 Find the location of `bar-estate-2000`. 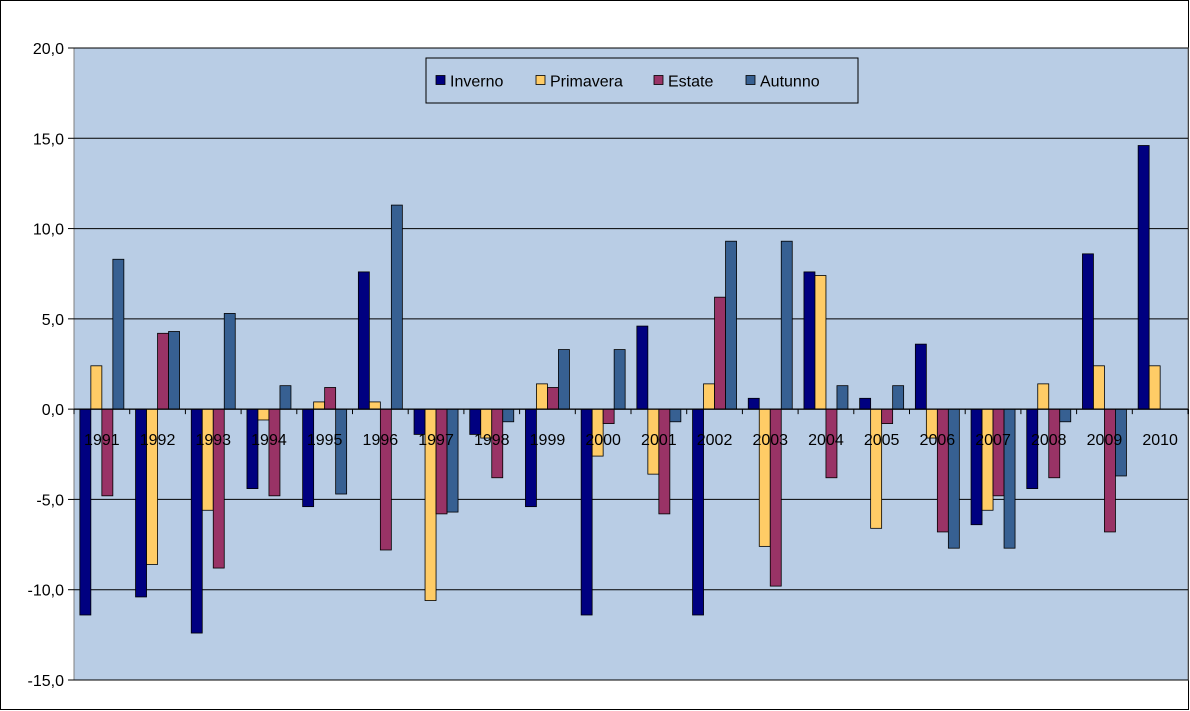

bar-estate-2000 is located at coordinates (608, 416).